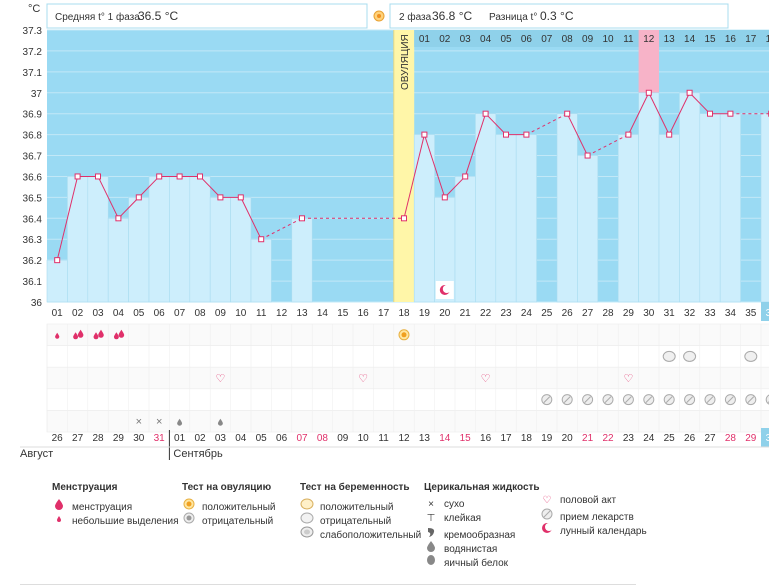 The width and height of the screenshot is (769, 587). I want to click on cycle-day-label: 31, so click(670, 313).